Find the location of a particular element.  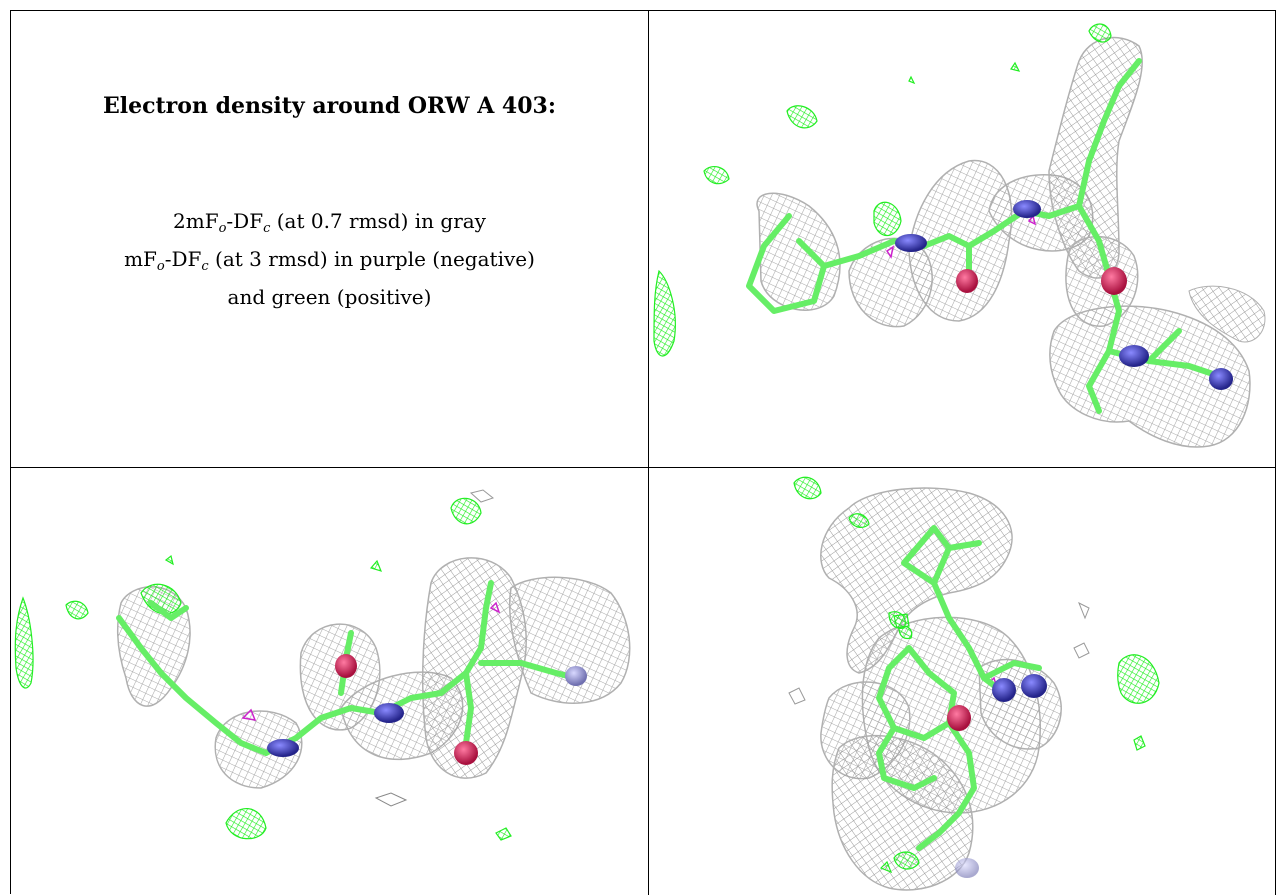

negative-difference-mesh is located at coordinates (371, 661).